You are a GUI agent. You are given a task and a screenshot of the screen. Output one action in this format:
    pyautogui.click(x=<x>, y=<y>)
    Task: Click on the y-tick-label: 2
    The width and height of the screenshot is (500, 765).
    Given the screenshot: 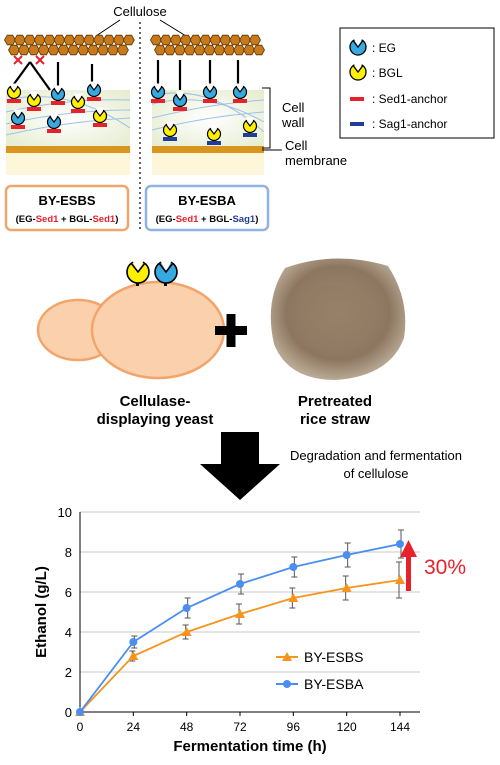 What is the action you would take?
    pyautogui.click(x=68, y=672)
    